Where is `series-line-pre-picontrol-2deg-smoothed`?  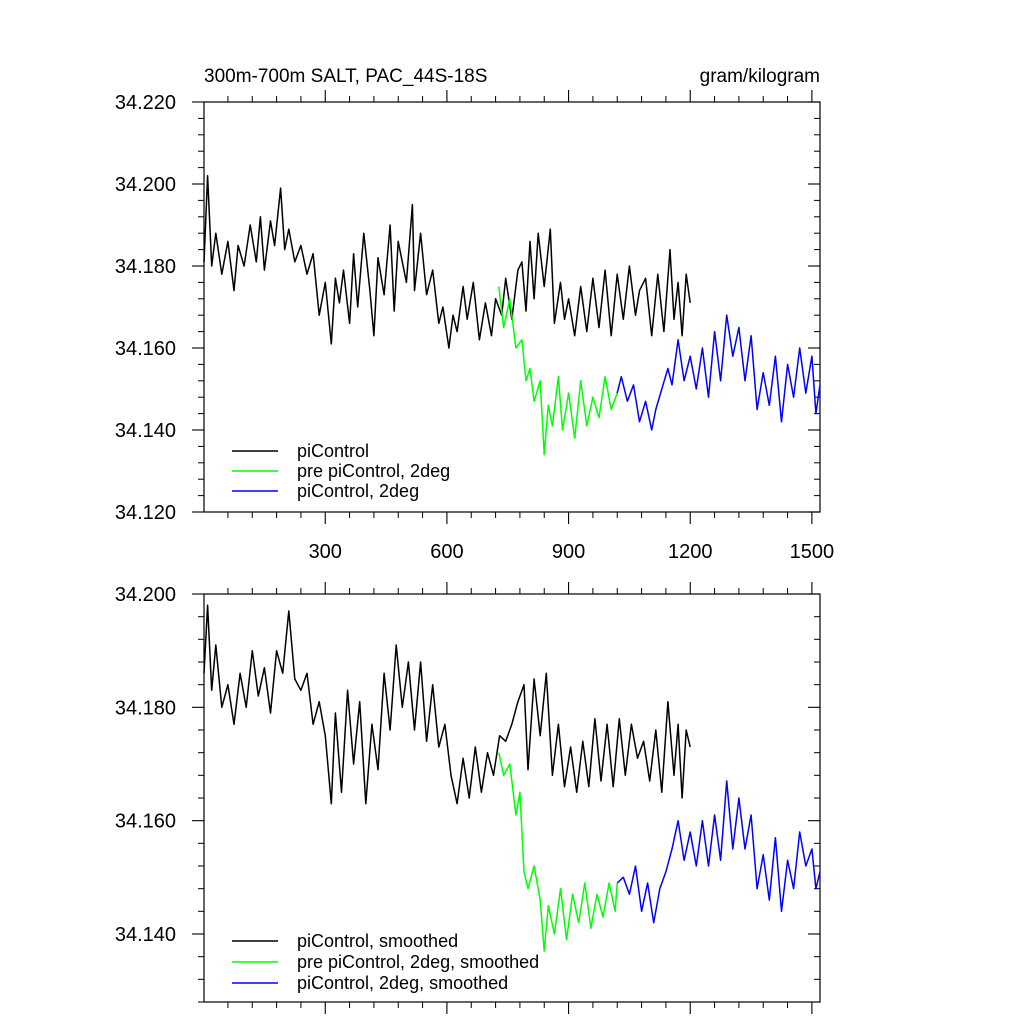 series-line-pre-picontrol-2deg-smoothed is located at coordinates (558, 852).